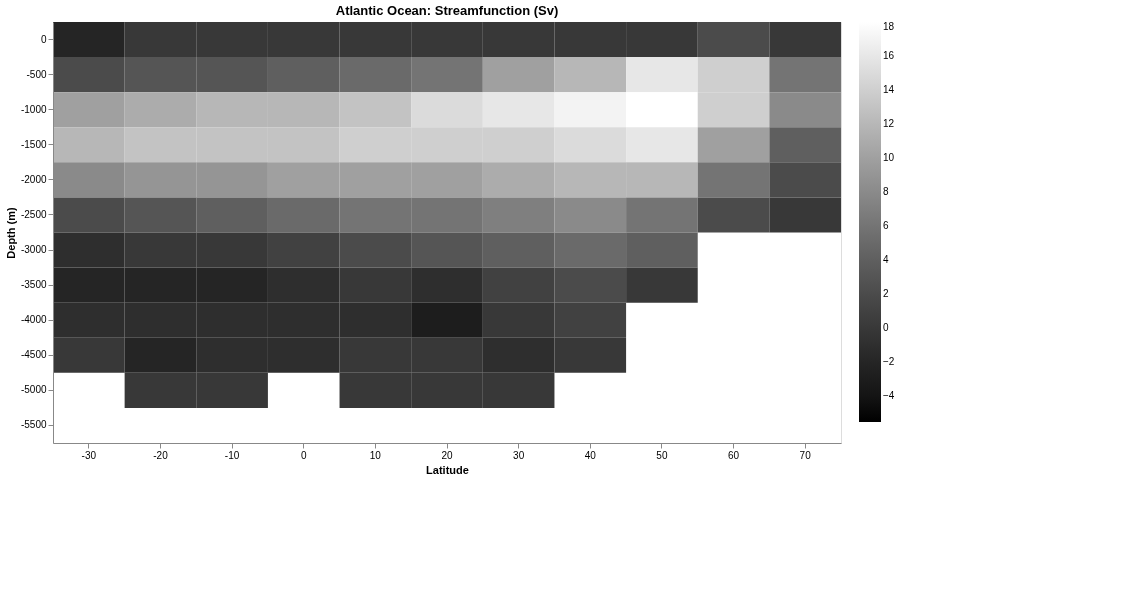 Image resolution: width=1121 pixels, height=599 pixels. What do you see at coordinates (889, 124) in the screenshot?
I see `color-bar-label: 12` at bounding box center [889, 124].